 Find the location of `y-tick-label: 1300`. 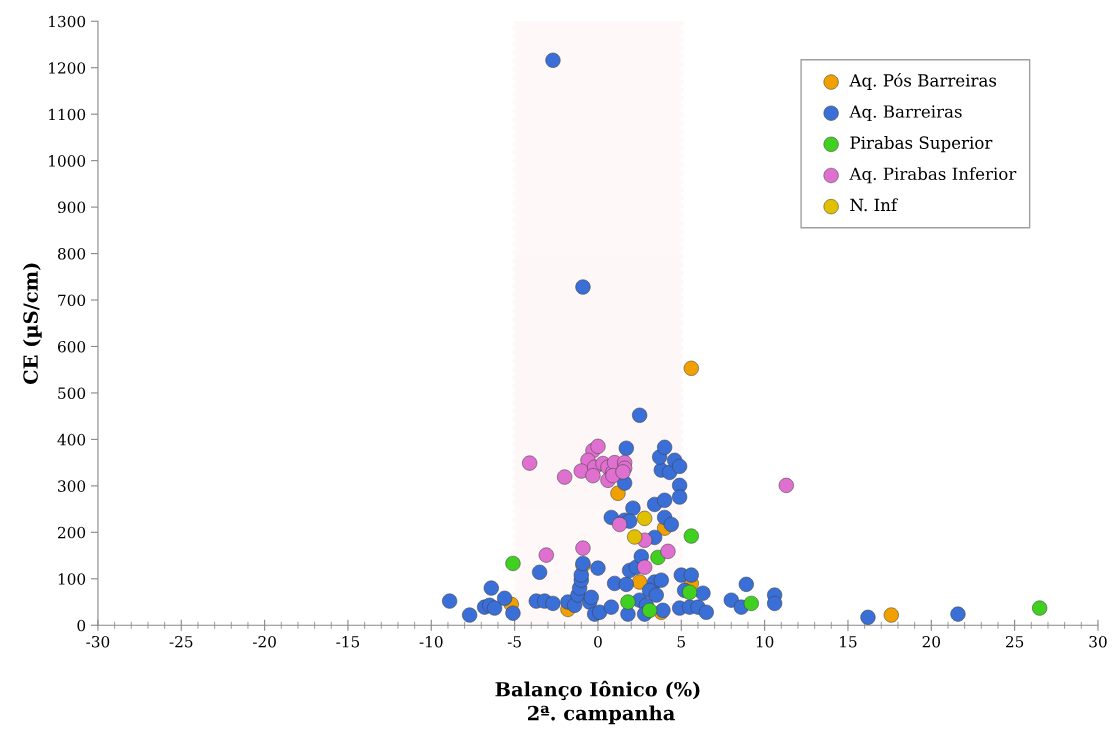

y-tick-label: 1300 is located at coordinates (67, 21).